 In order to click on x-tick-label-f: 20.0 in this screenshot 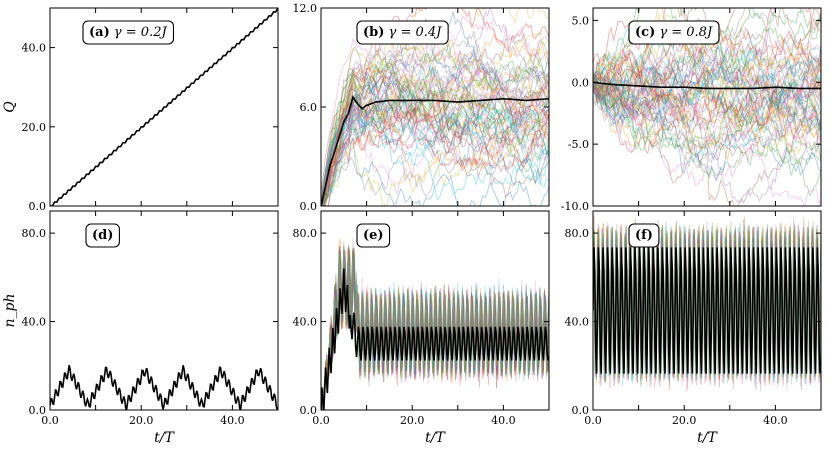, I will do `click(684, 420)`.